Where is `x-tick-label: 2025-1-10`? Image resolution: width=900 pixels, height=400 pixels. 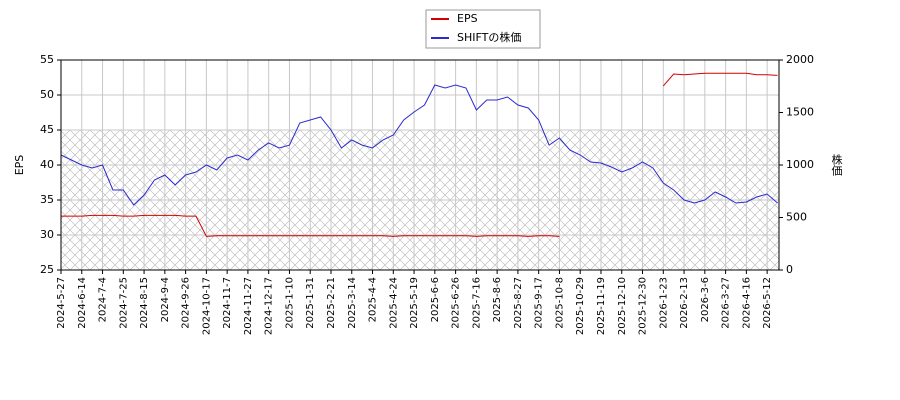
x-tick-label: 2025-1-10 is located at coordinates (289, 303).